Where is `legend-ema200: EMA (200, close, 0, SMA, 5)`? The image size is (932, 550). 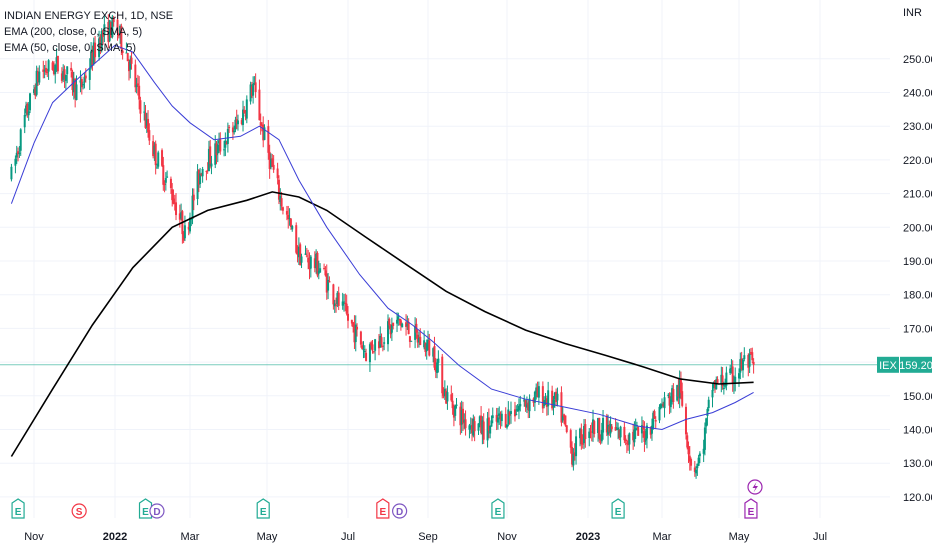 legend-ema200: EMA (200, close, 0, SMA, 5) is located at coordinates (73, 32).